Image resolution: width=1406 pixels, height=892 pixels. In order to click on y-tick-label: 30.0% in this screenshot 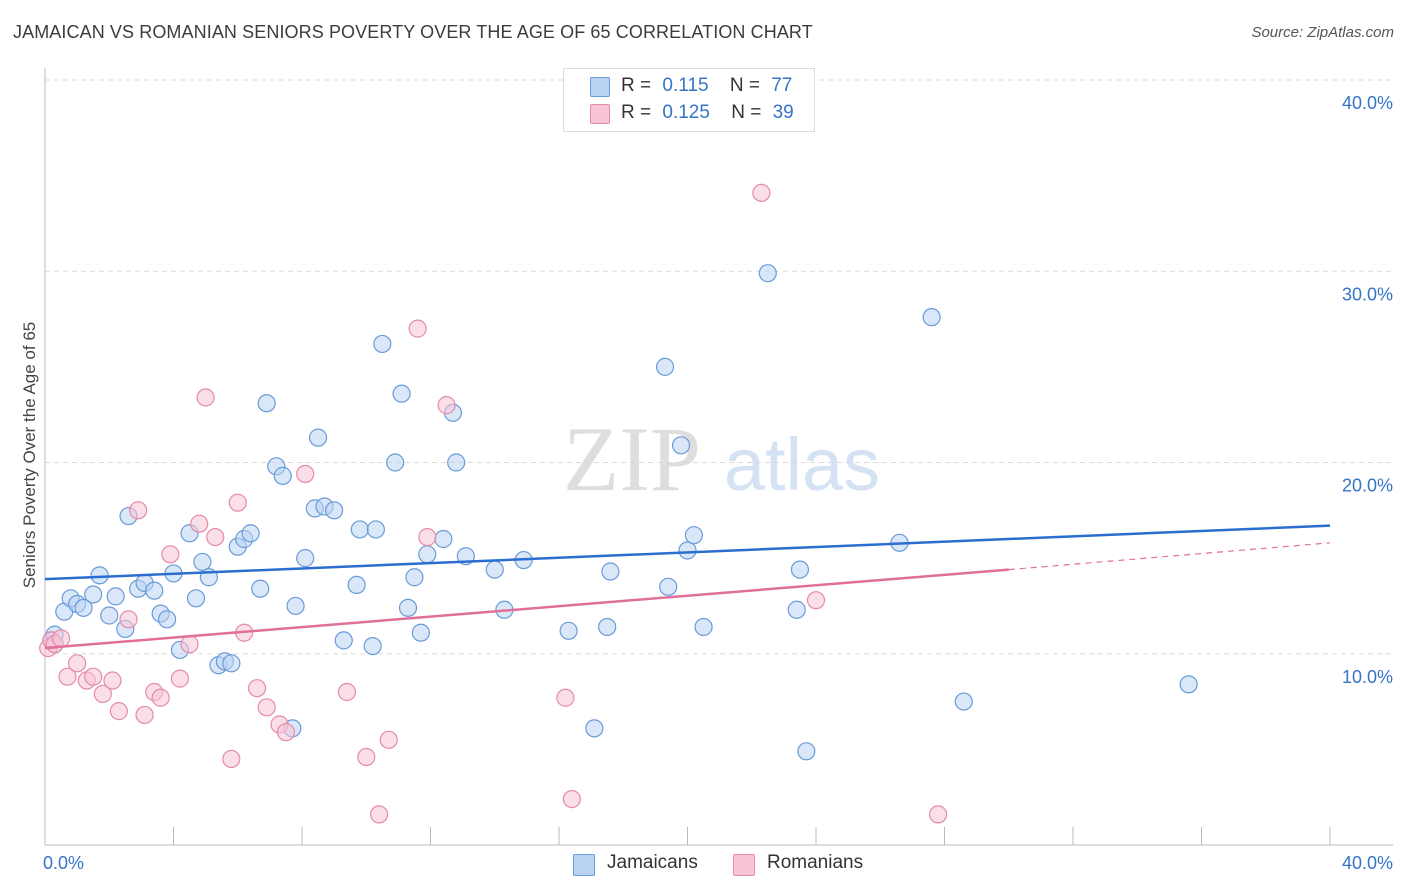, I will do `click(1367, 294)`.